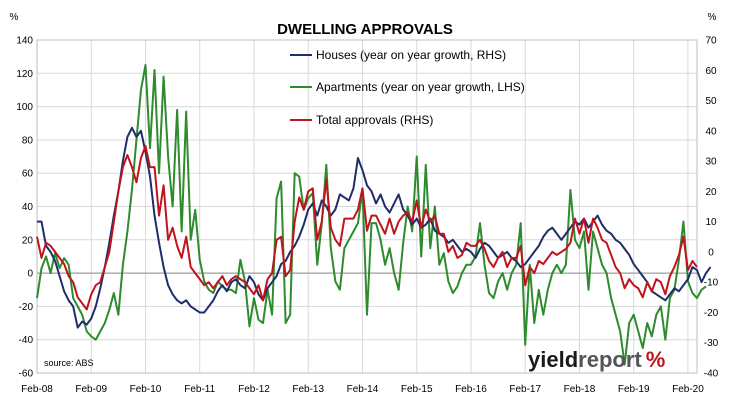 Image resolution: width=730 pixels, height=400 pixels. I want to click on right-axis-tick-label: -10, so click(711, 283).